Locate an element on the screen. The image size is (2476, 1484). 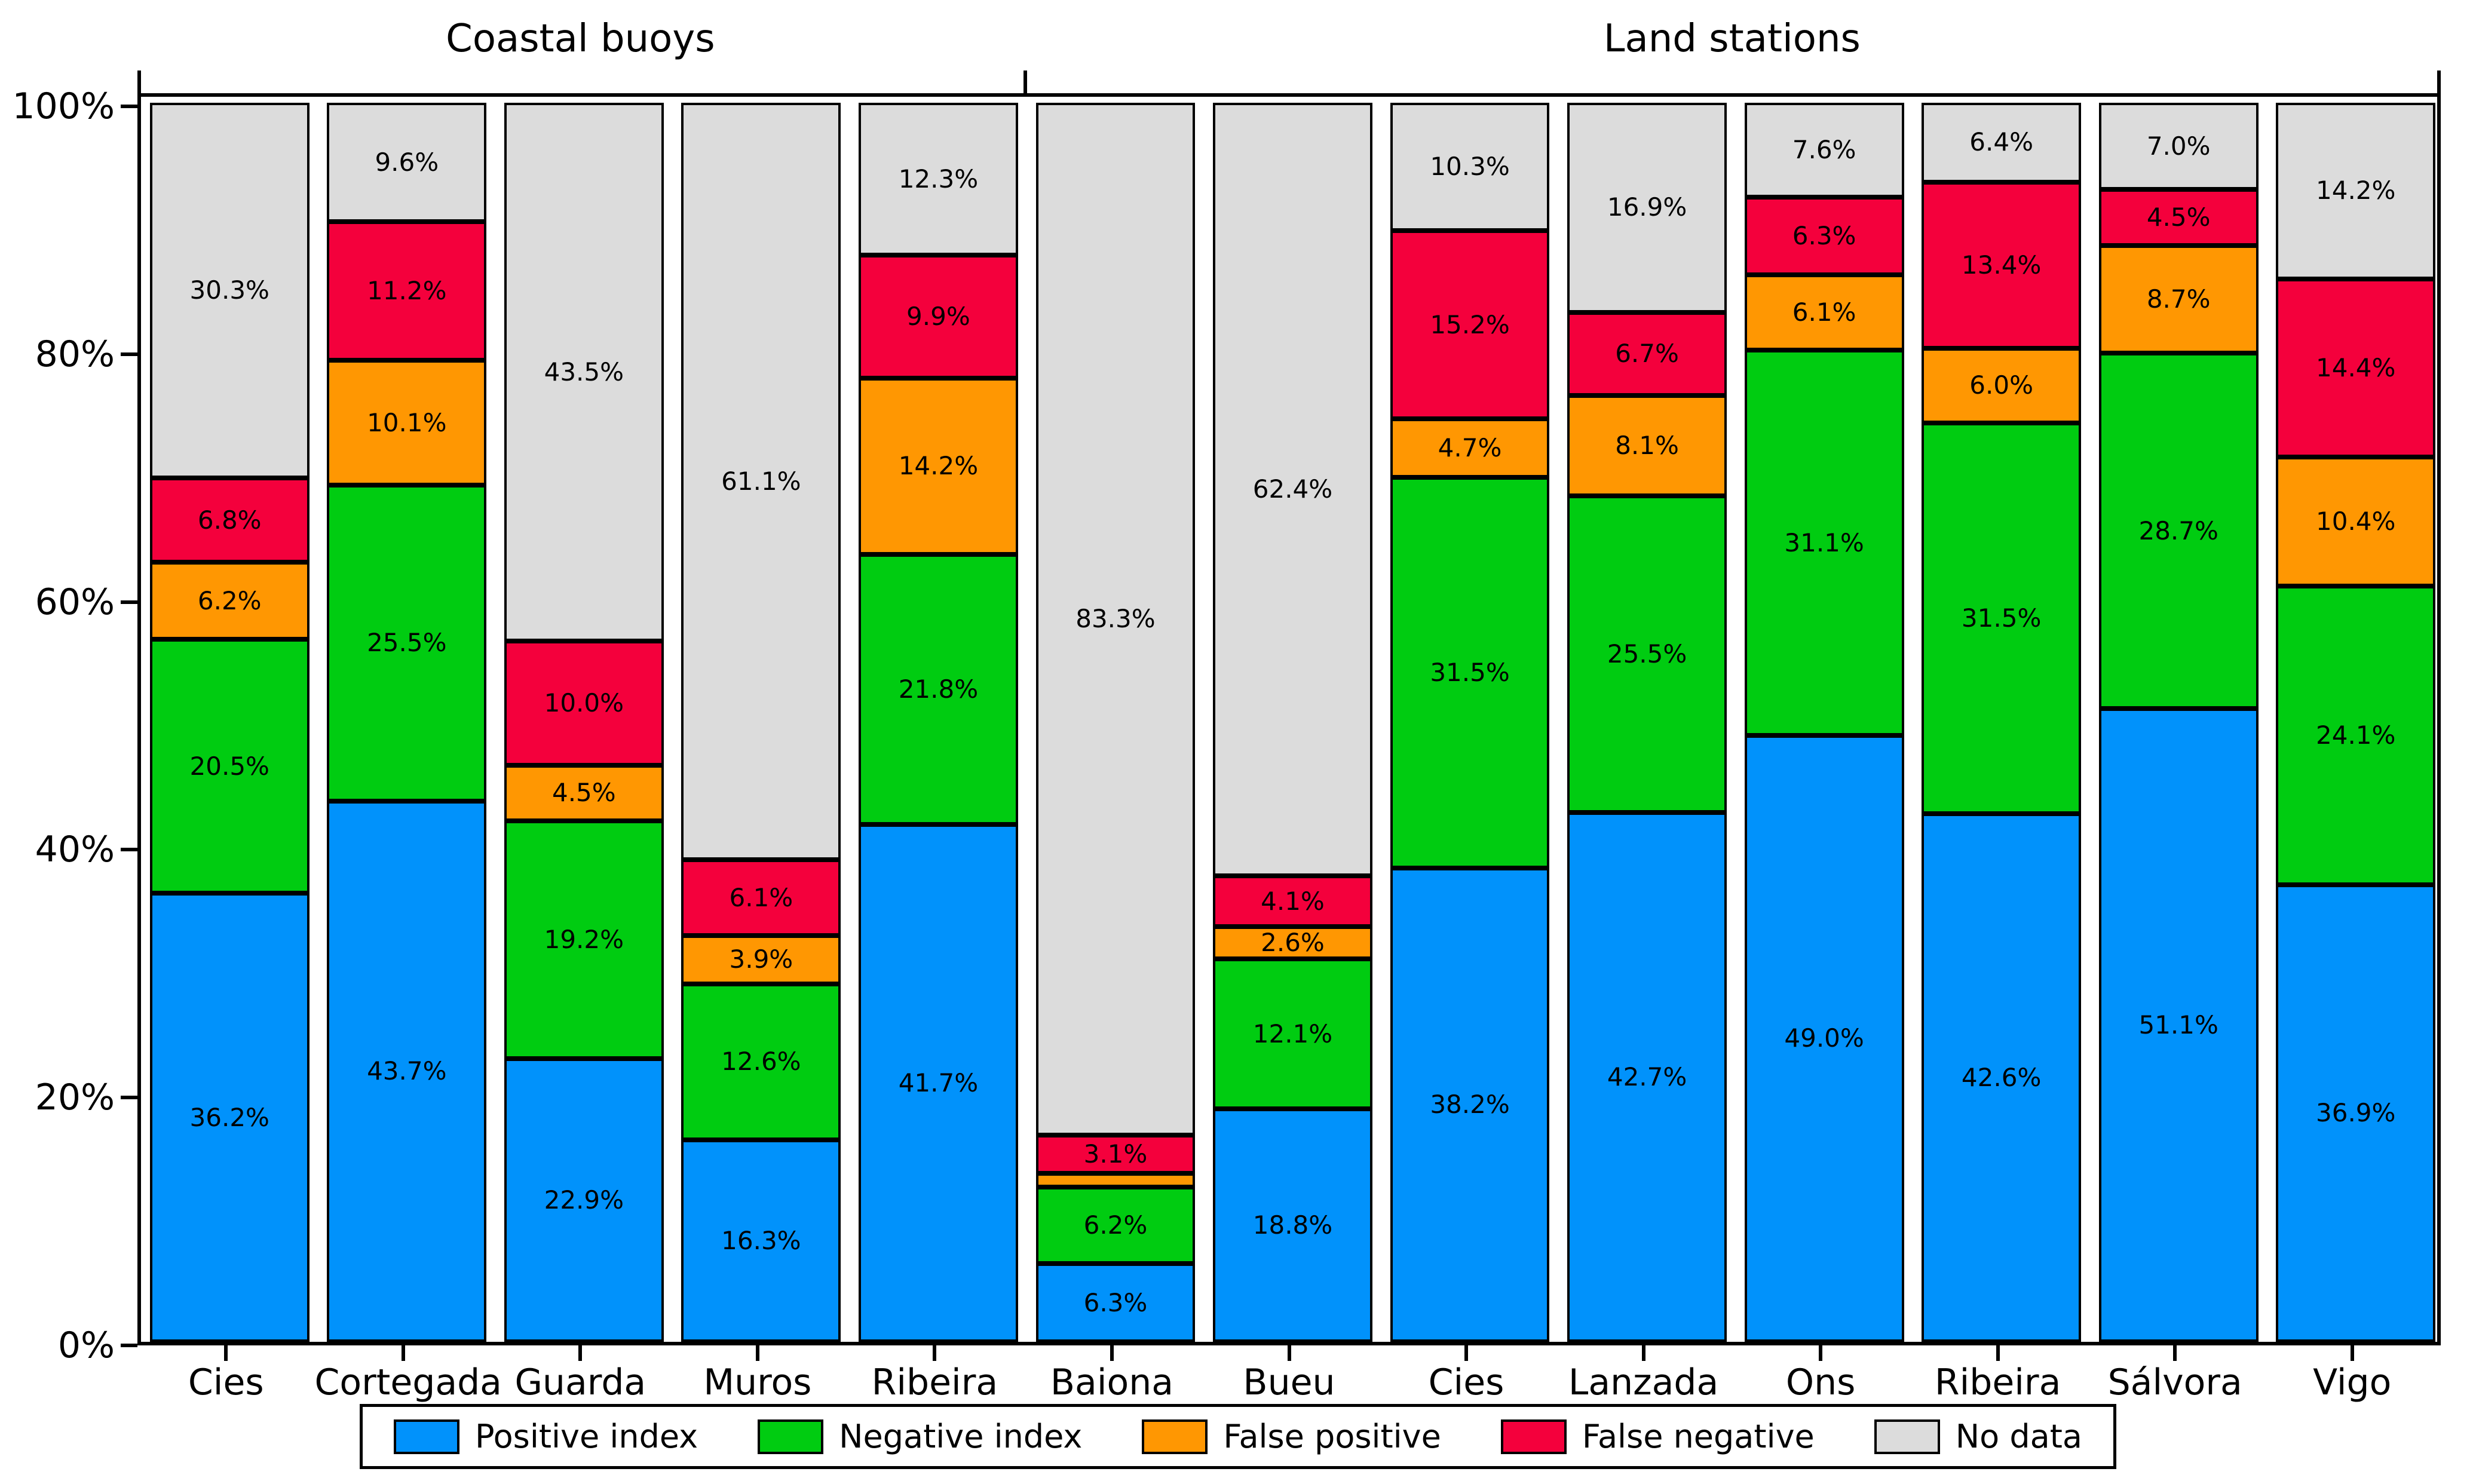
segment-false-negative: 13.4% is located at coordinates (2002, 265).